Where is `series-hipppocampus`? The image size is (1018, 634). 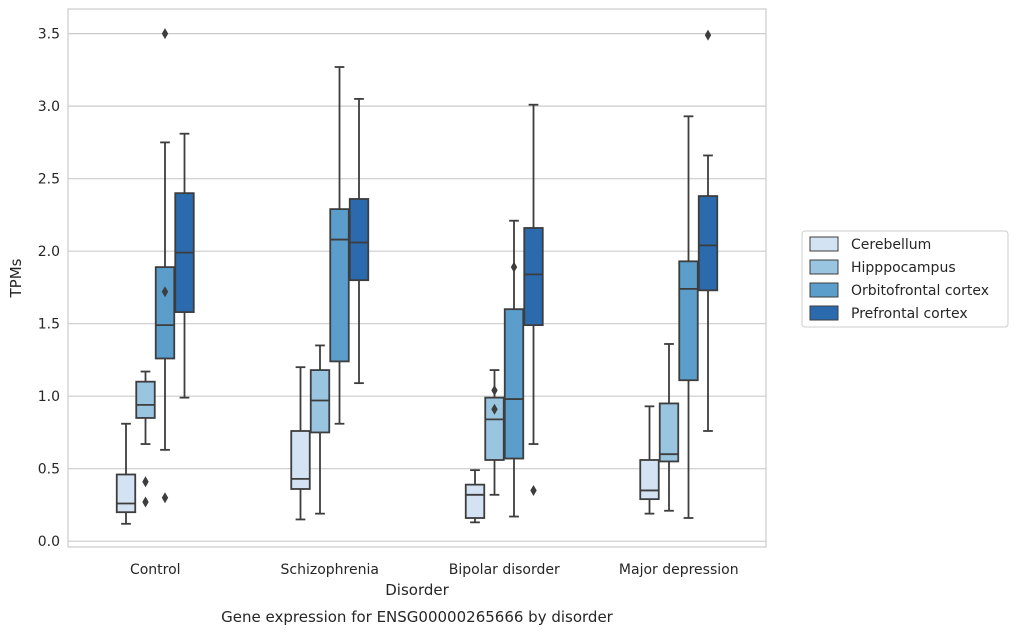
series-hipppocampus is located at coordinates (407, 429).